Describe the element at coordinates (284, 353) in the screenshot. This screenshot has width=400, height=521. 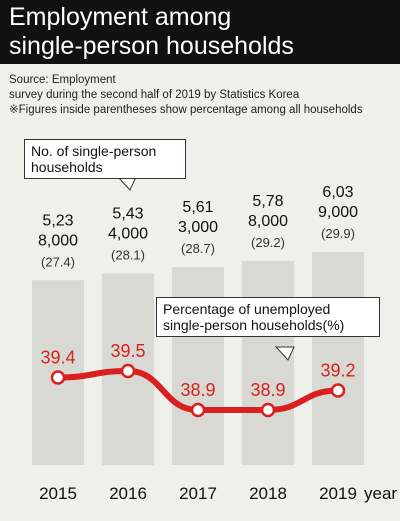
I see `unemployed-callout-pointer` at that location.